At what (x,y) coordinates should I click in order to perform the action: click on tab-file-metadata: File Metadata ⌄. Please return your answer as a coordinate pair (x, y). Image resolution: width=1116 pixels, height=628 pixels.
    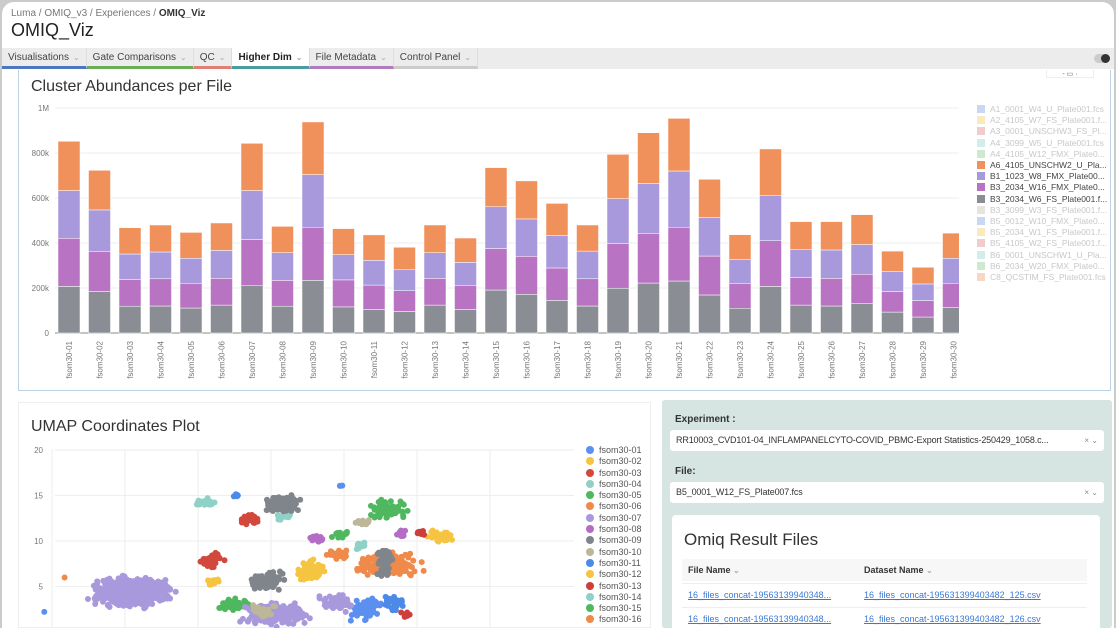
    Looking at the image, I should click on (351, 58).